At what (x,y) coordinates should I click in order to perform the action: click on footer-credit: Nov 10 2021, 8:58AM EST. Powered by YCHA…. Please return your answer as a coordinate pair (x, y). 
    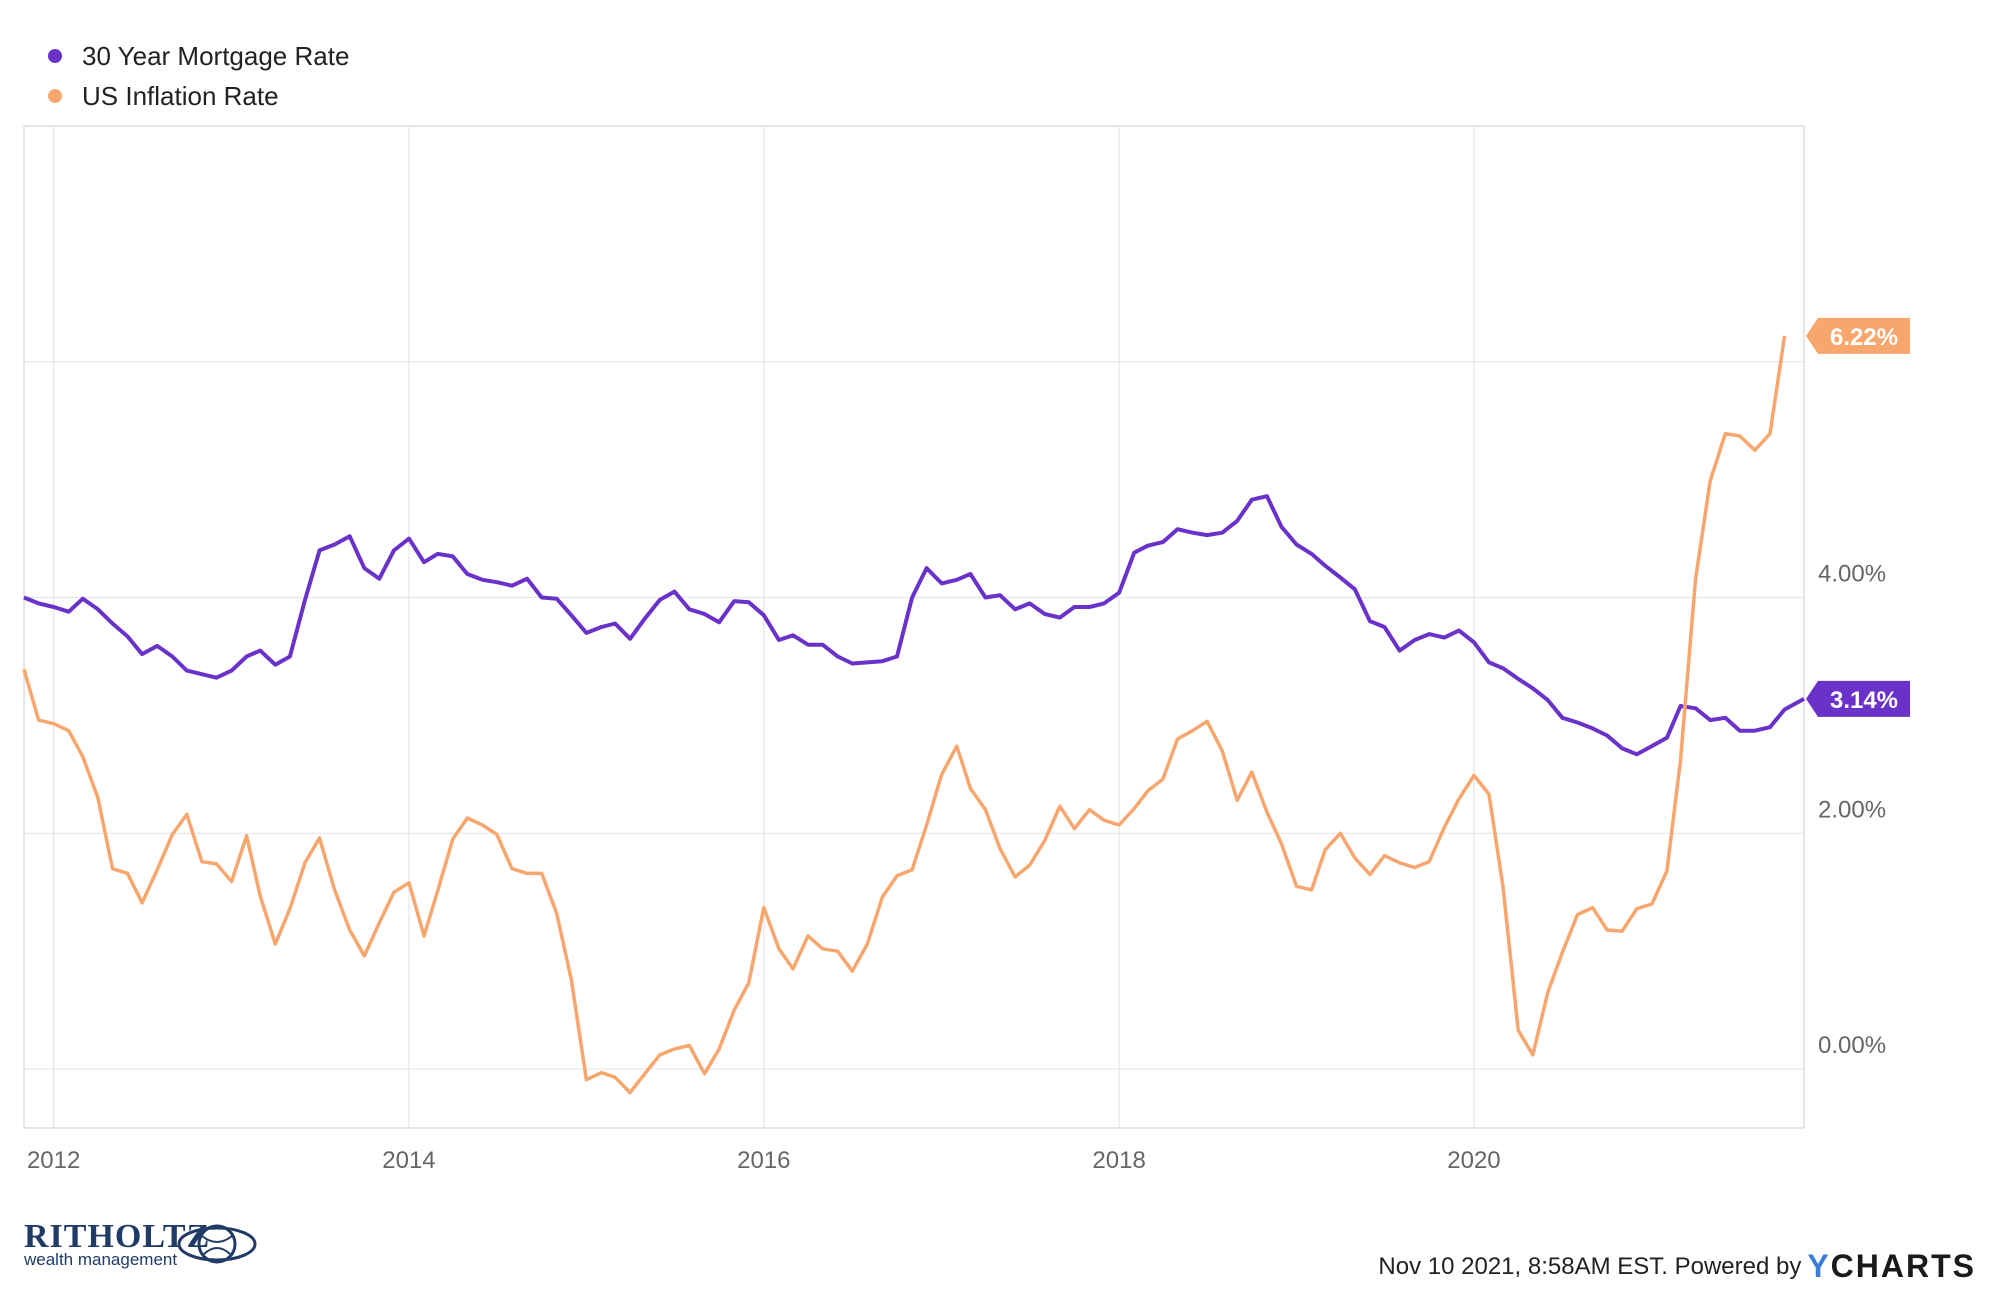
    Looking at the image, I should click on (1677, 1266).